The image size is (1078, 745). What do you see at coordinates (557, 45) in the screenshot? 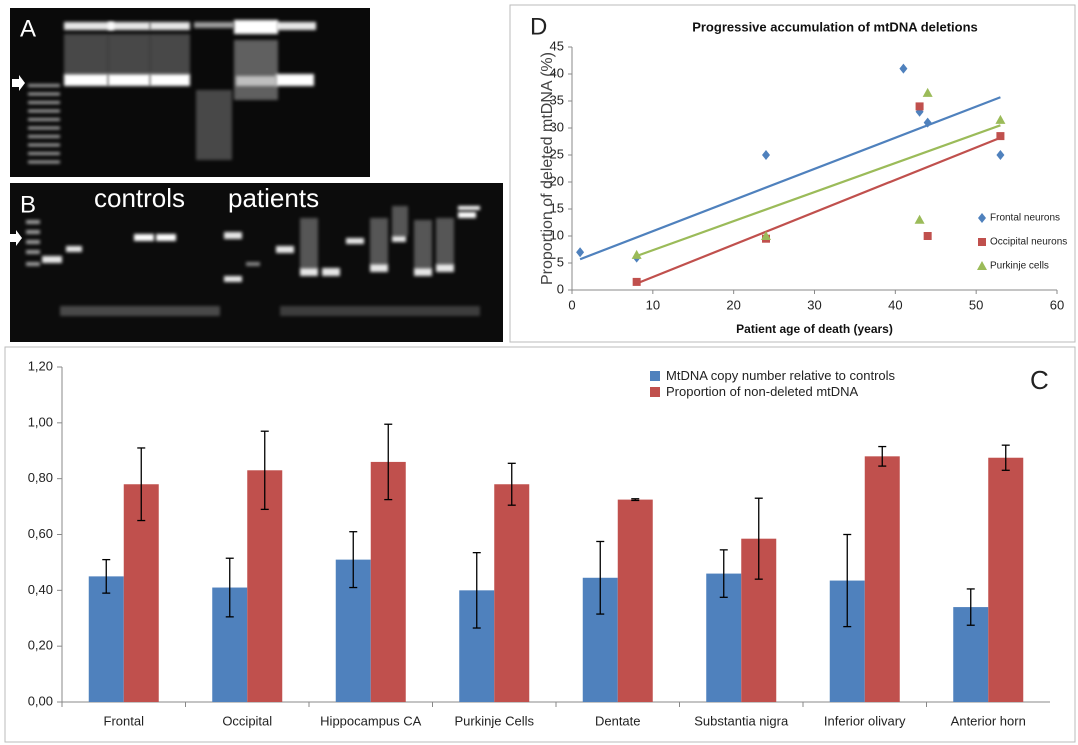
I see `y-tick-label: 45` at bounding box center [557, 45].